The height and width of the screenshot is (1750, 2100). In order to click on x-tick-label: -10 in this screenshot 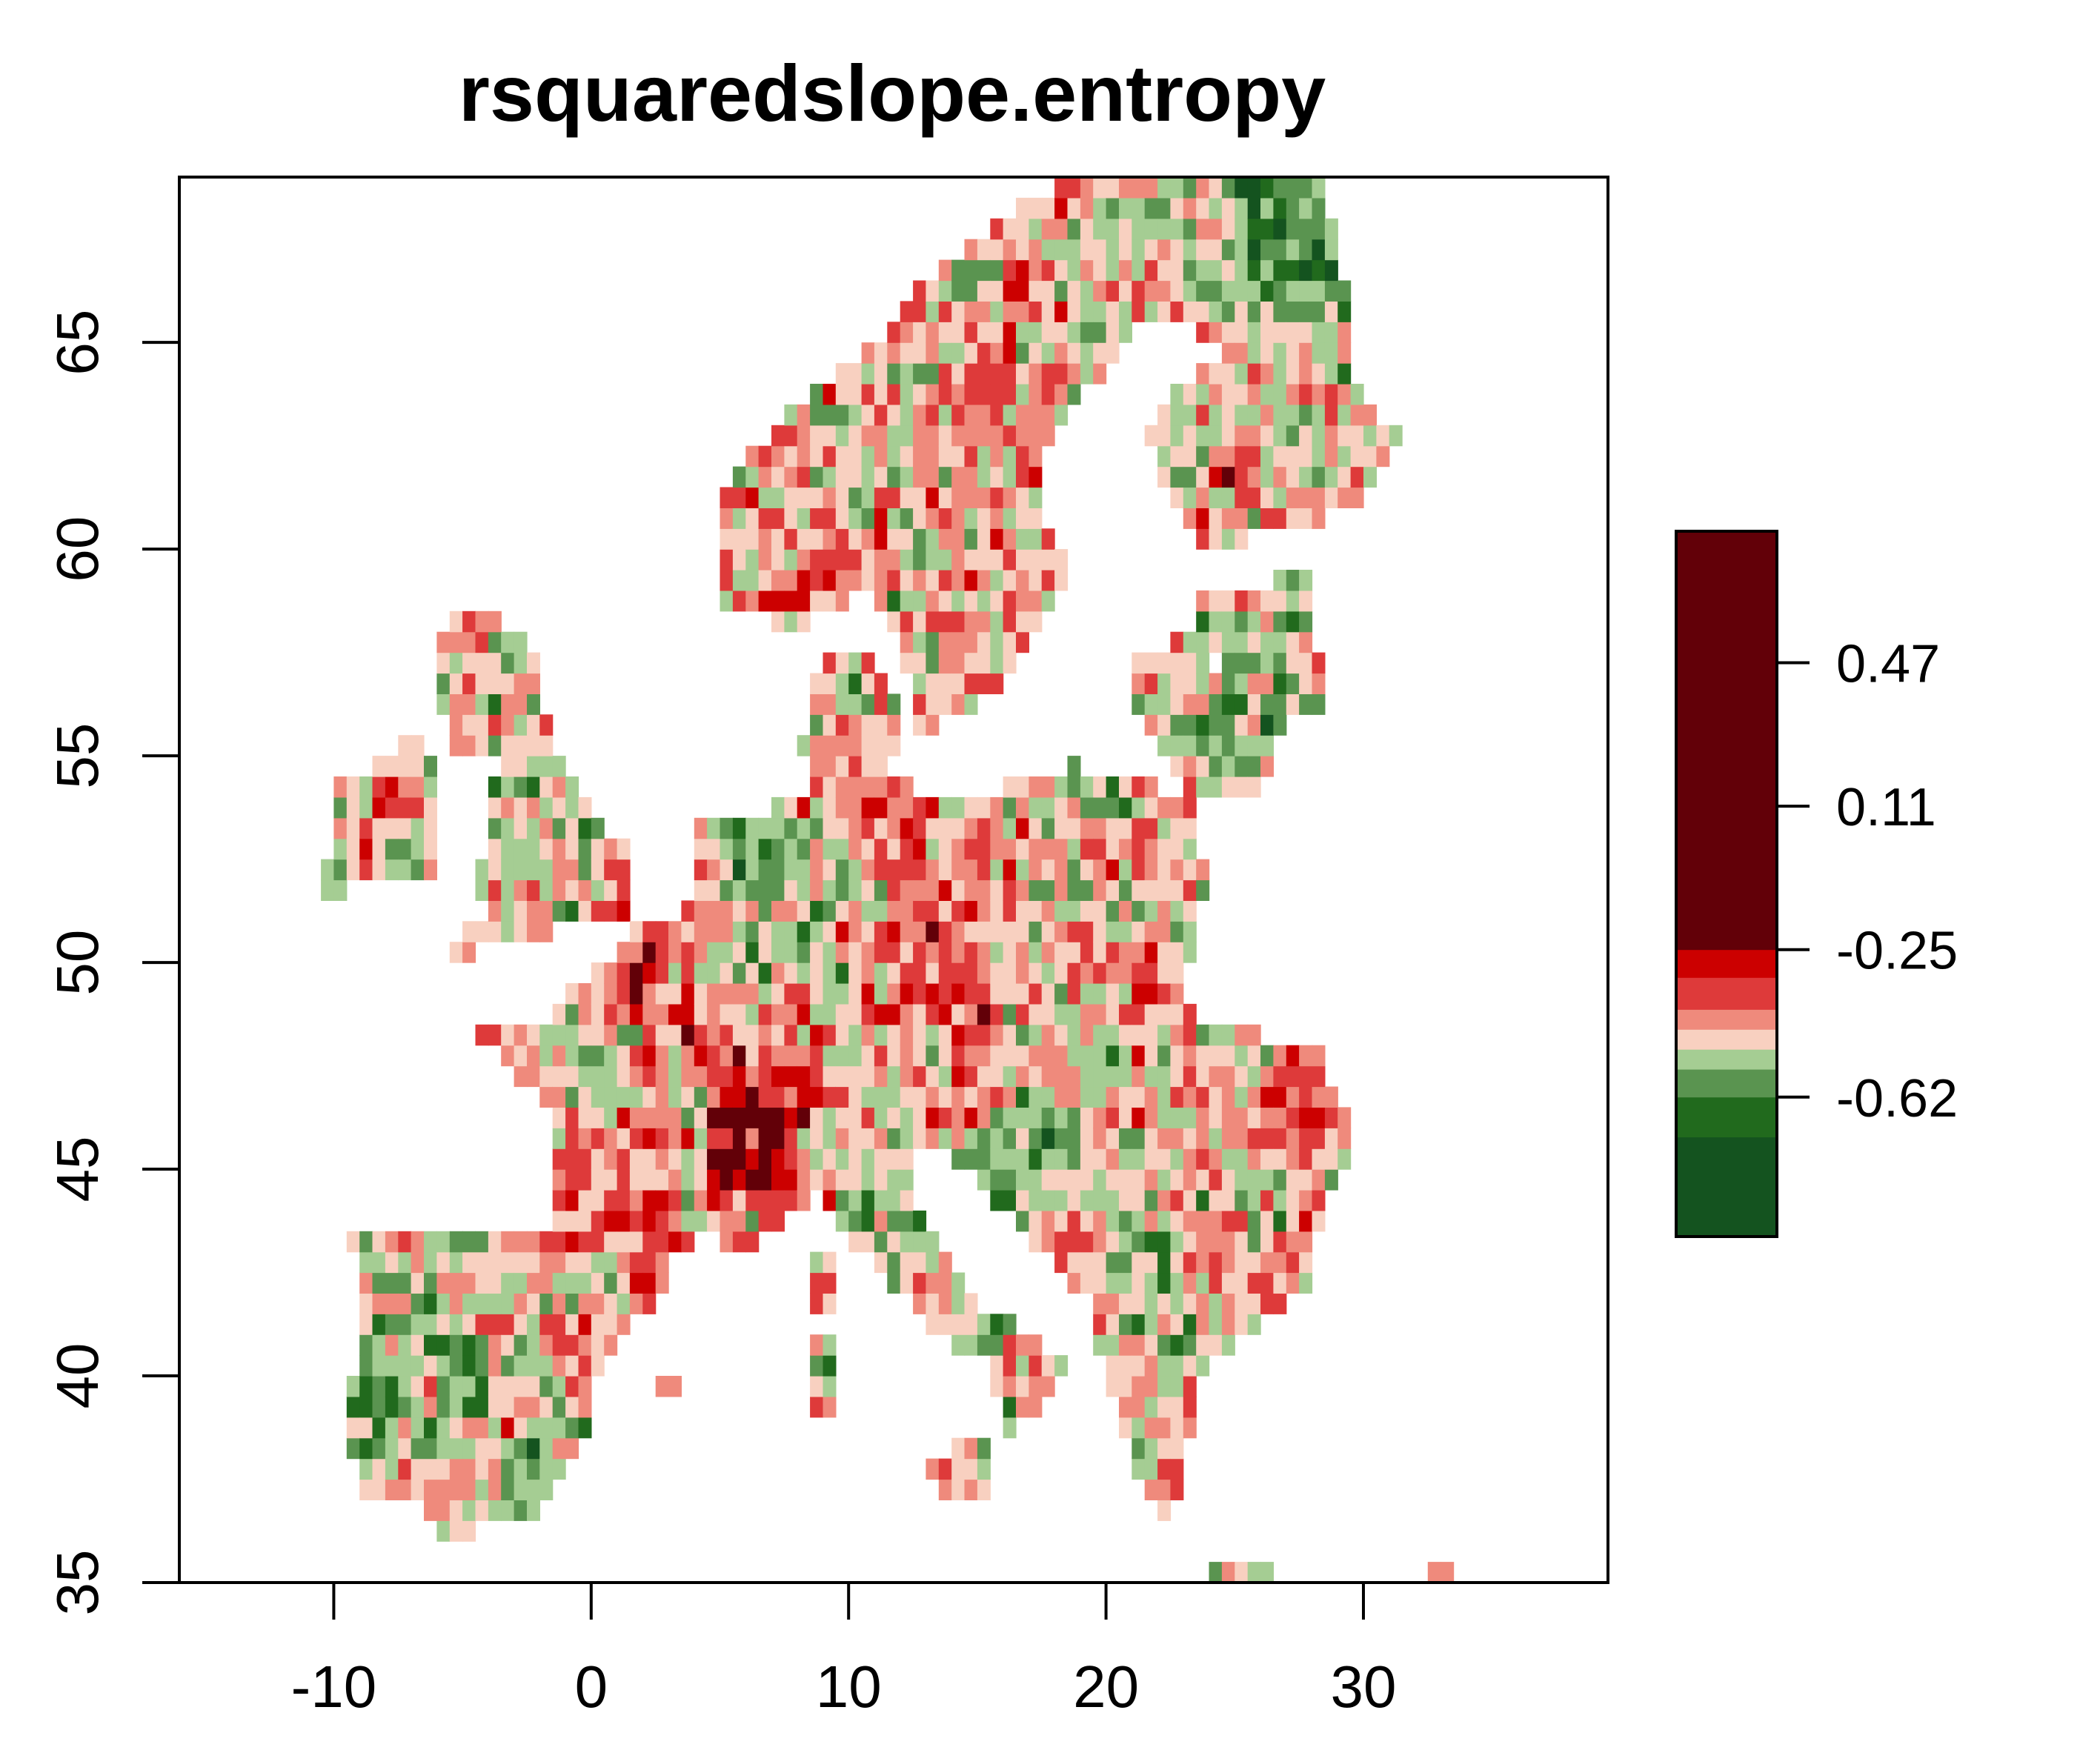, I will do `click(334, 1687)`.